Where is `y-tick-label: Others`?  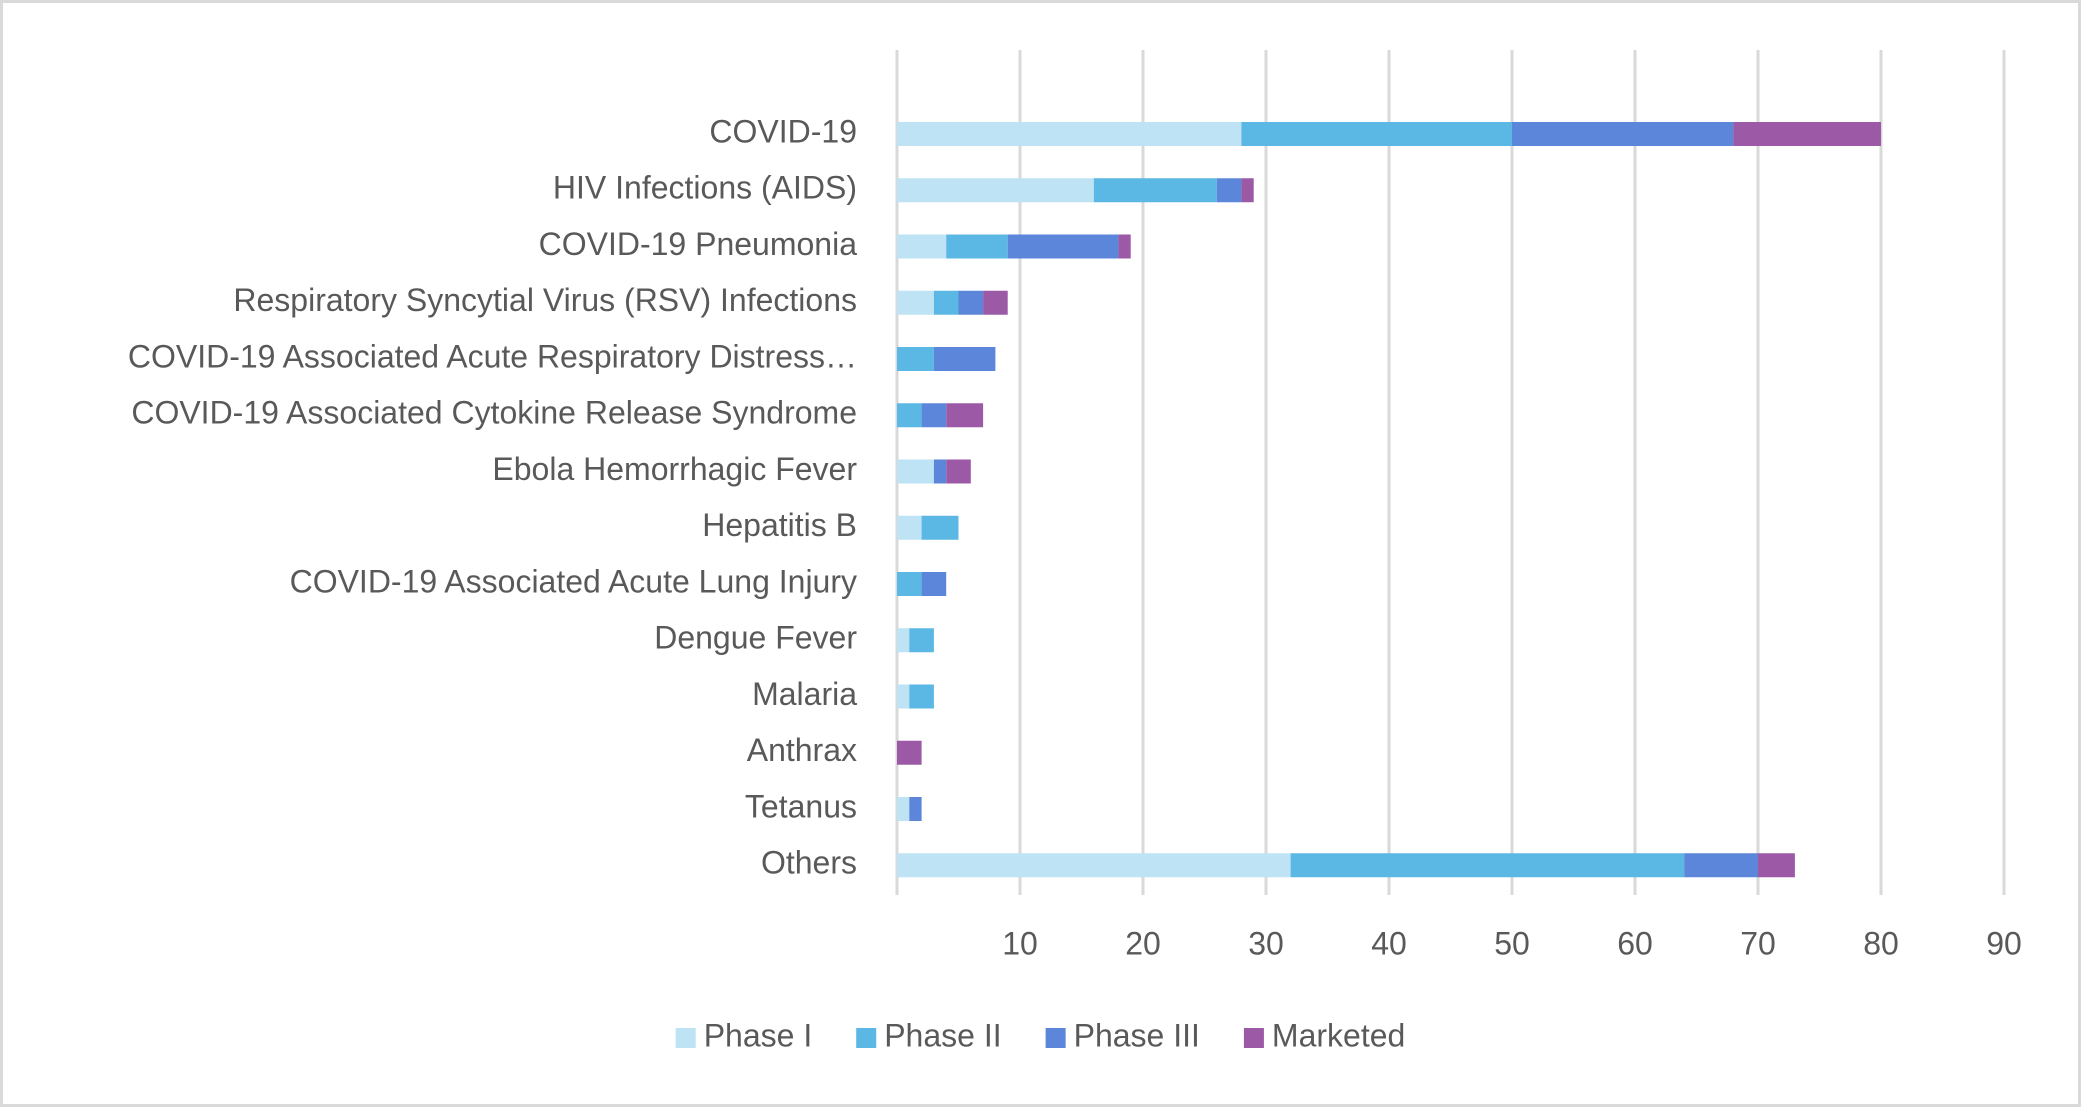 y-tick-label: Others is located at coordinates (809, 863).